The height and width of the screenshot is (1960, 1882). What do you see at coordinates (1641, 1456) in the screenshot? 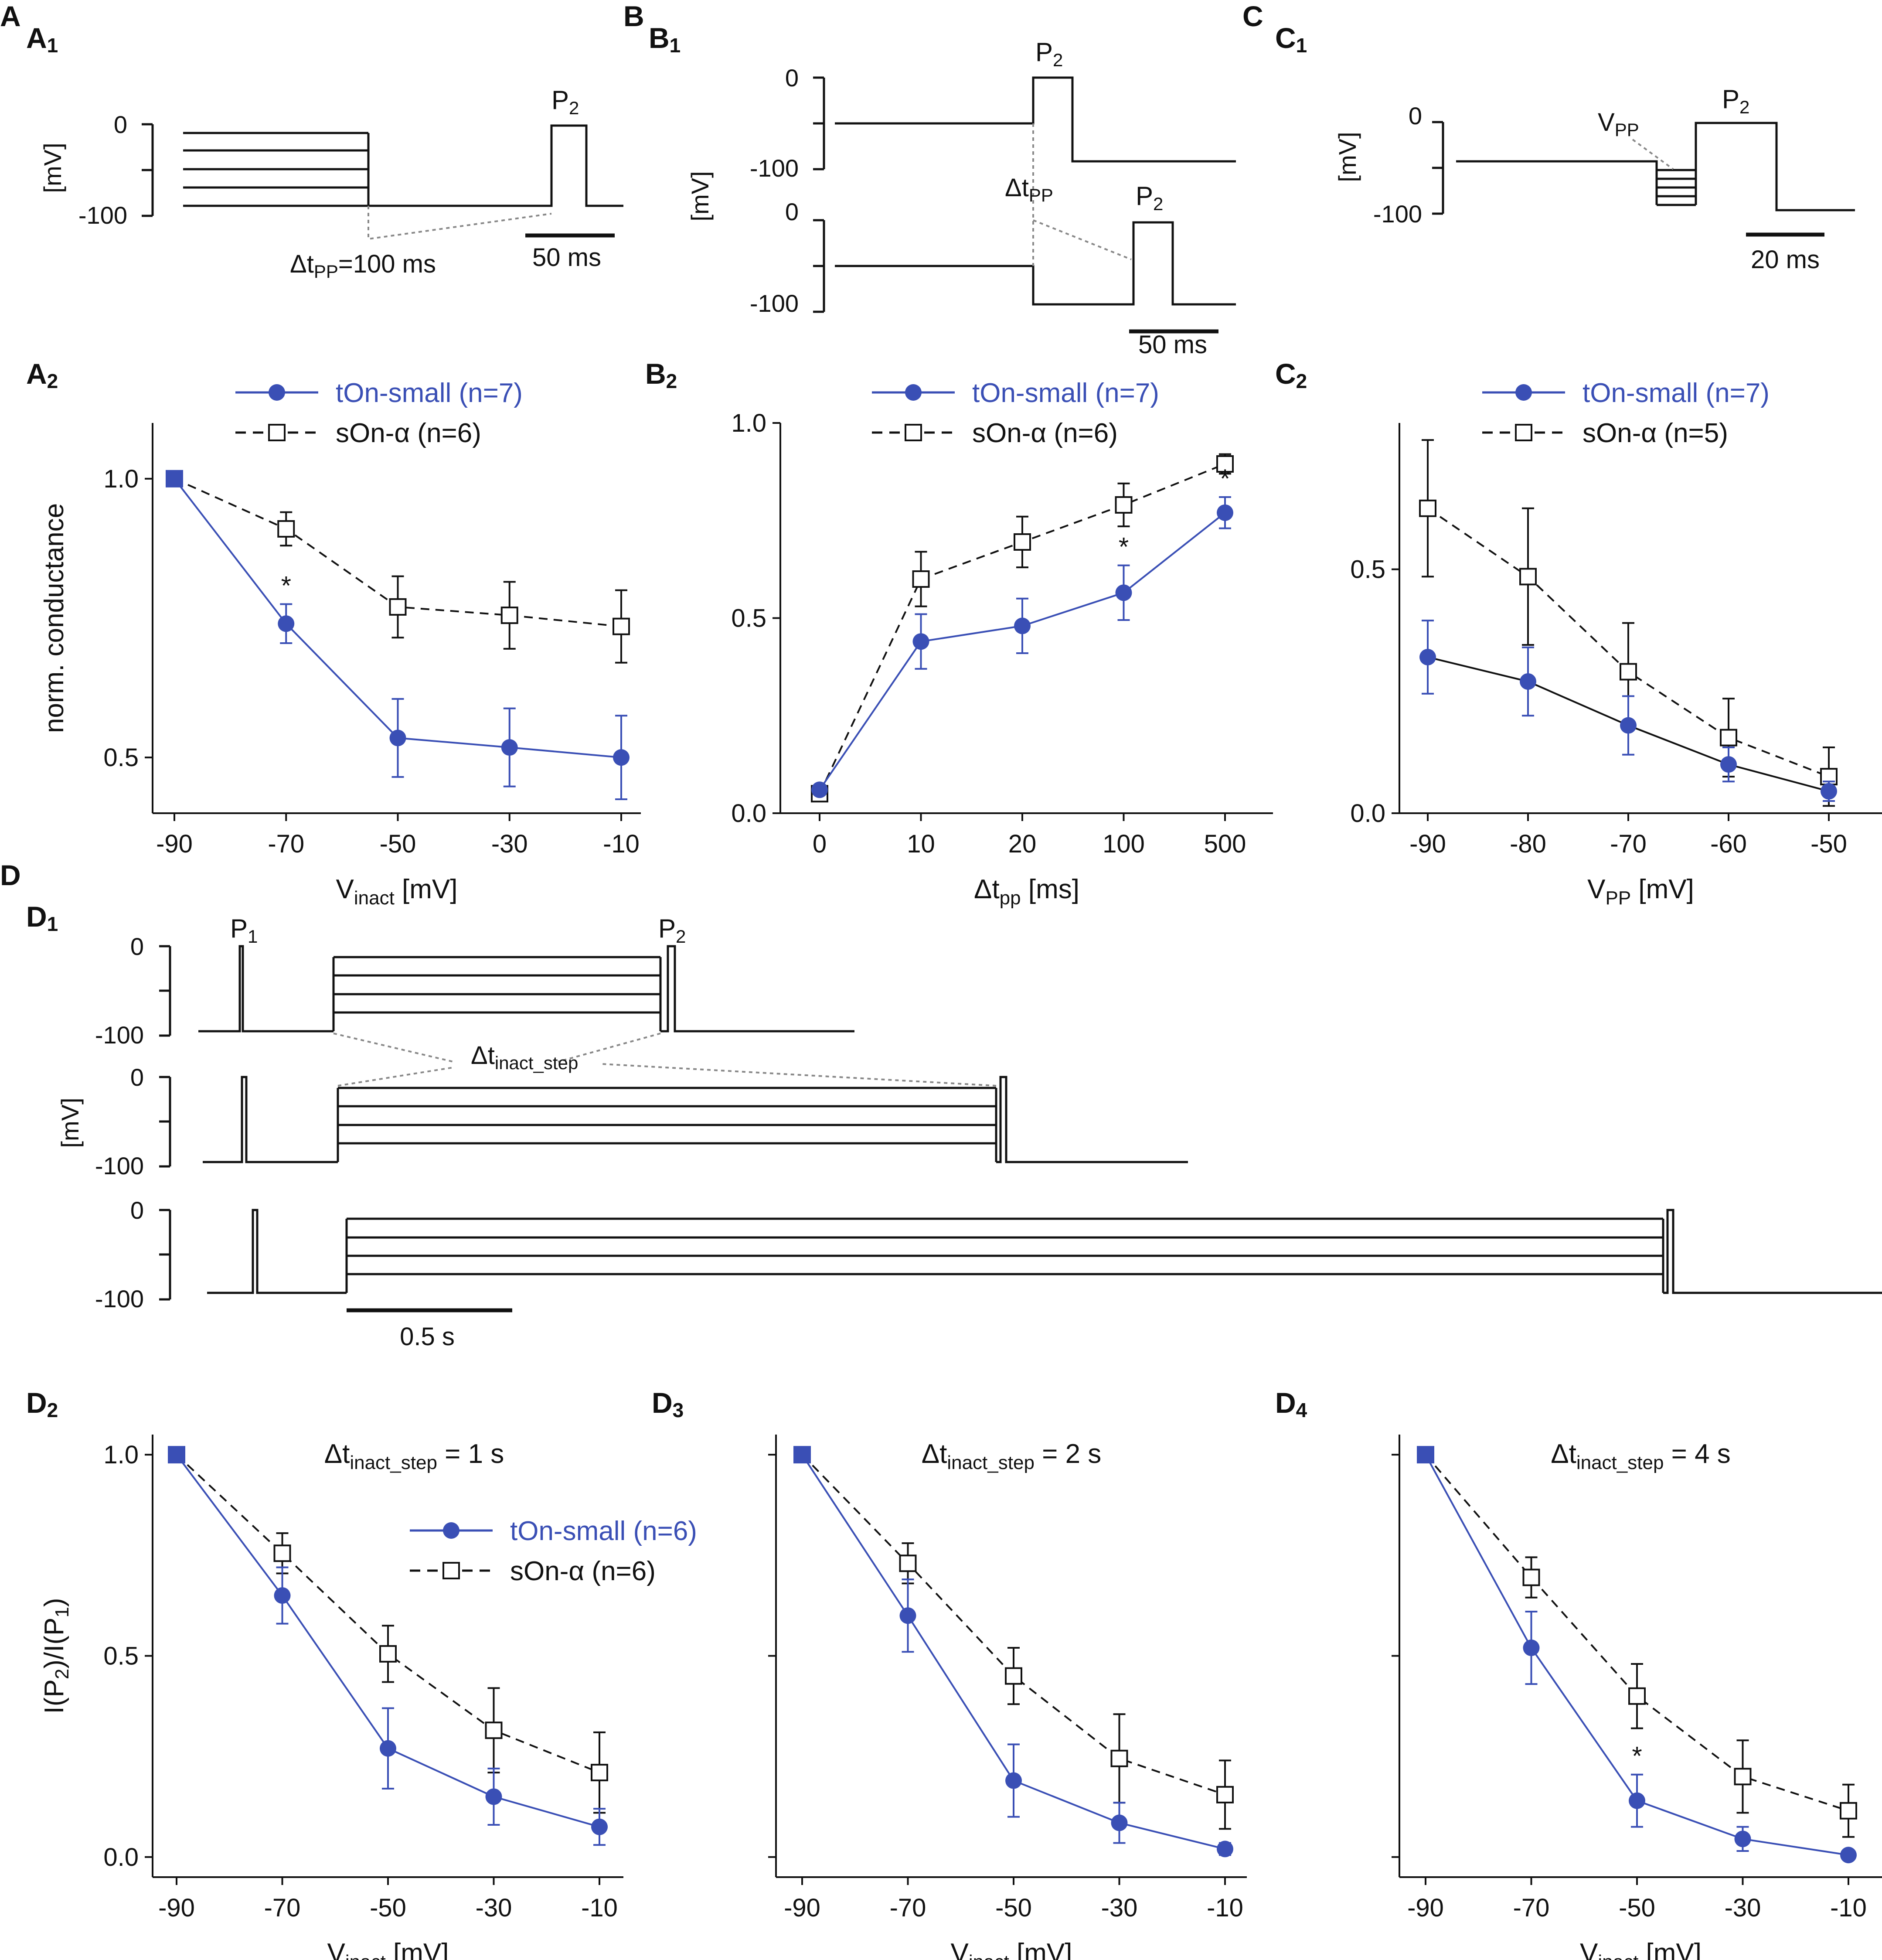
I see `chart-title: Δtinact_step = 4 s` at bounding box center [1641, 1456].